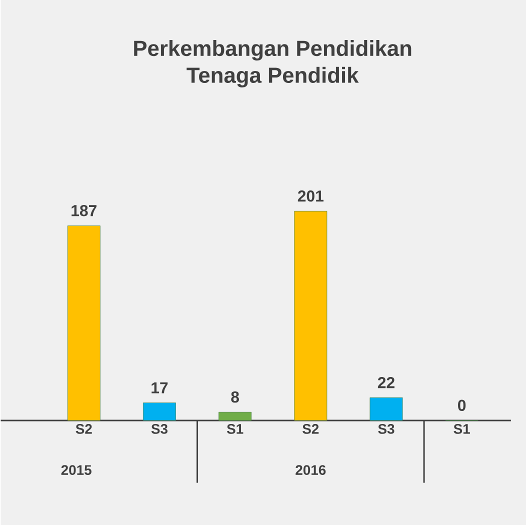  Describe the element at coordinates (462, 405) in the screenshot. I see `data-label: 0` at that location.